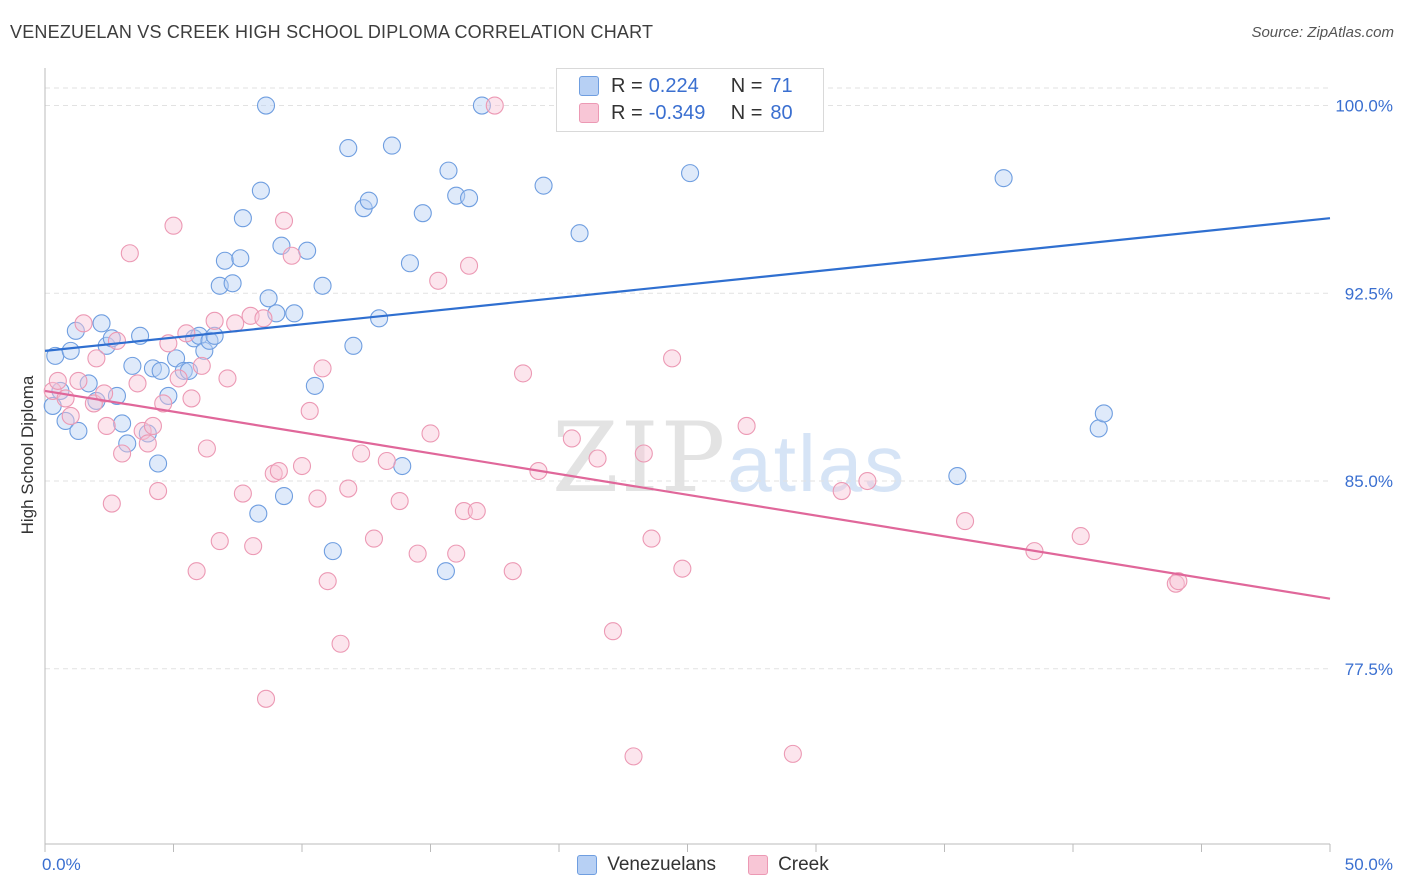 The width and height of the screenshot is (1406, 892). Describe the element at coordinates (1369, 293) in the screenshot. I see `y-tick-label: 92.5%` at that location.